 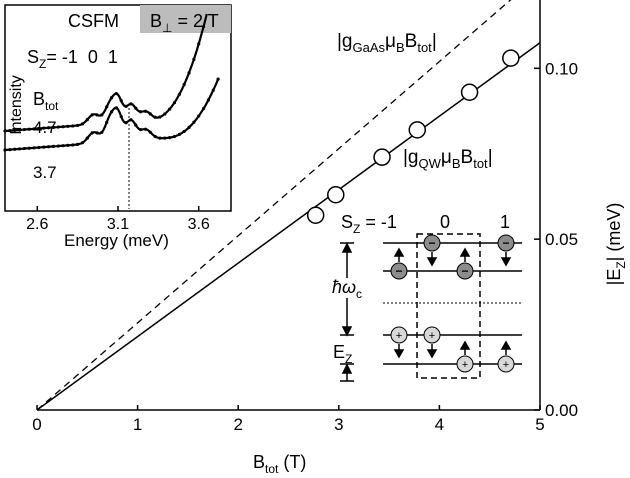 I want to click on hbar-omega-label: ħωc, so click(x=347, y=289).